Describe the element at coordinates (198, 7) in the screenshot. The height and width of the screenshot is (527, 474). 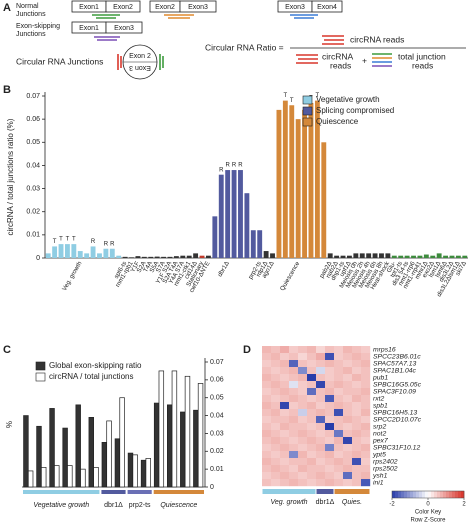
I see `exon-label: Exon3` at that location.